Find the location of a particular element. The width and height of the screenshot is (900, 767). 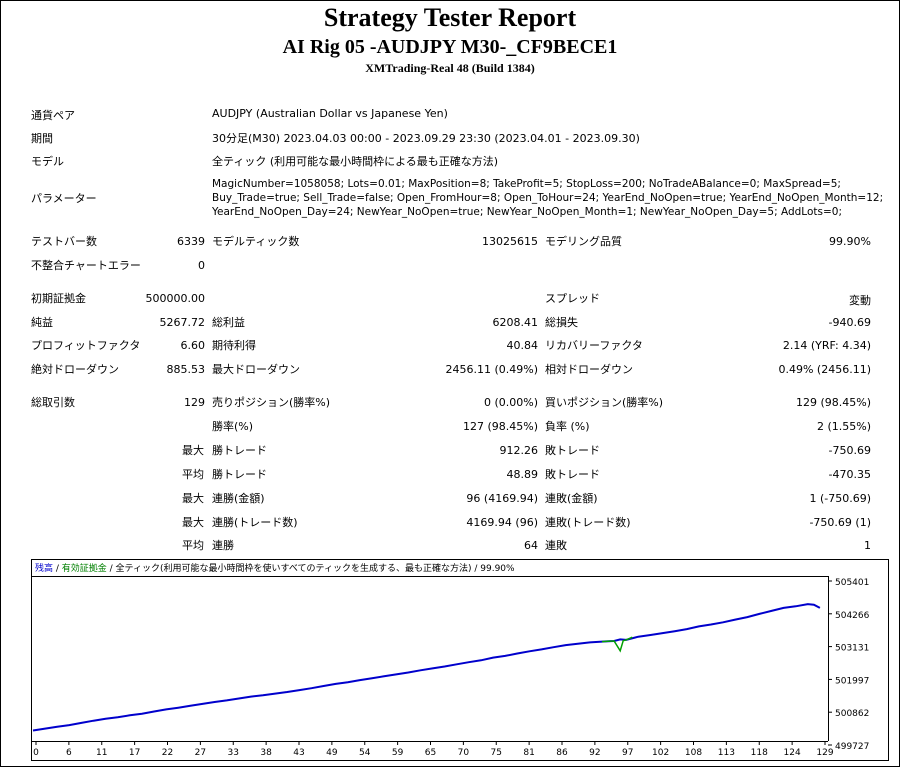

model-quality-value: 99.90% is located at coordinates (850, 241).